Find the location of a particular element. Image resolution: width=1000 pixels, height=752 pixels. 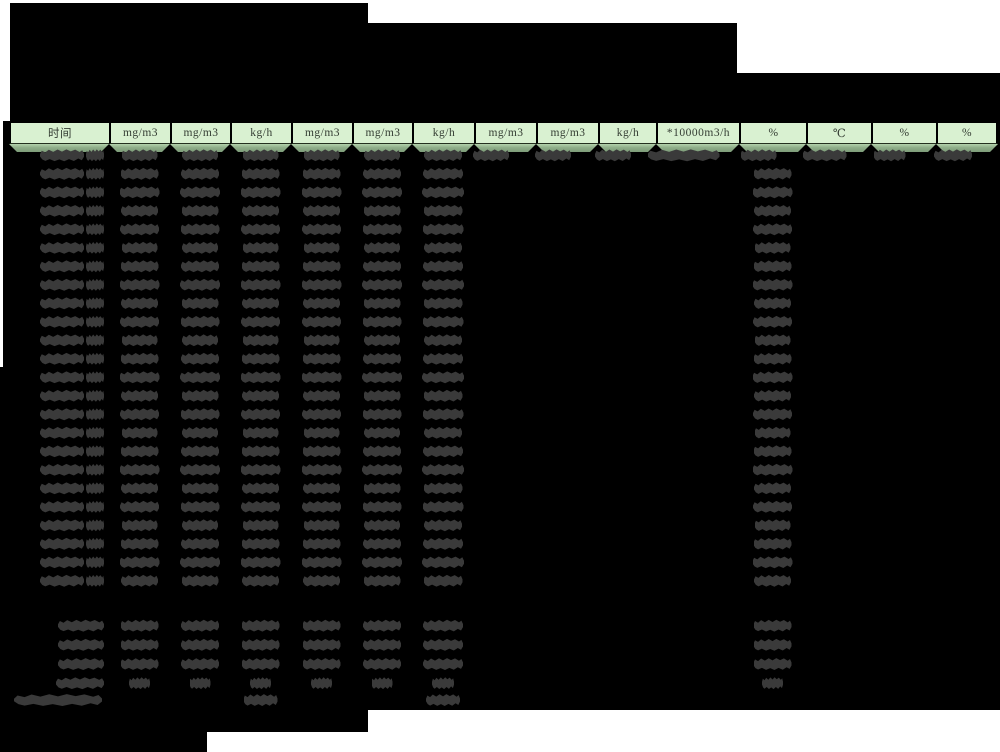

redacted-label is located at coordinates (81, 625).